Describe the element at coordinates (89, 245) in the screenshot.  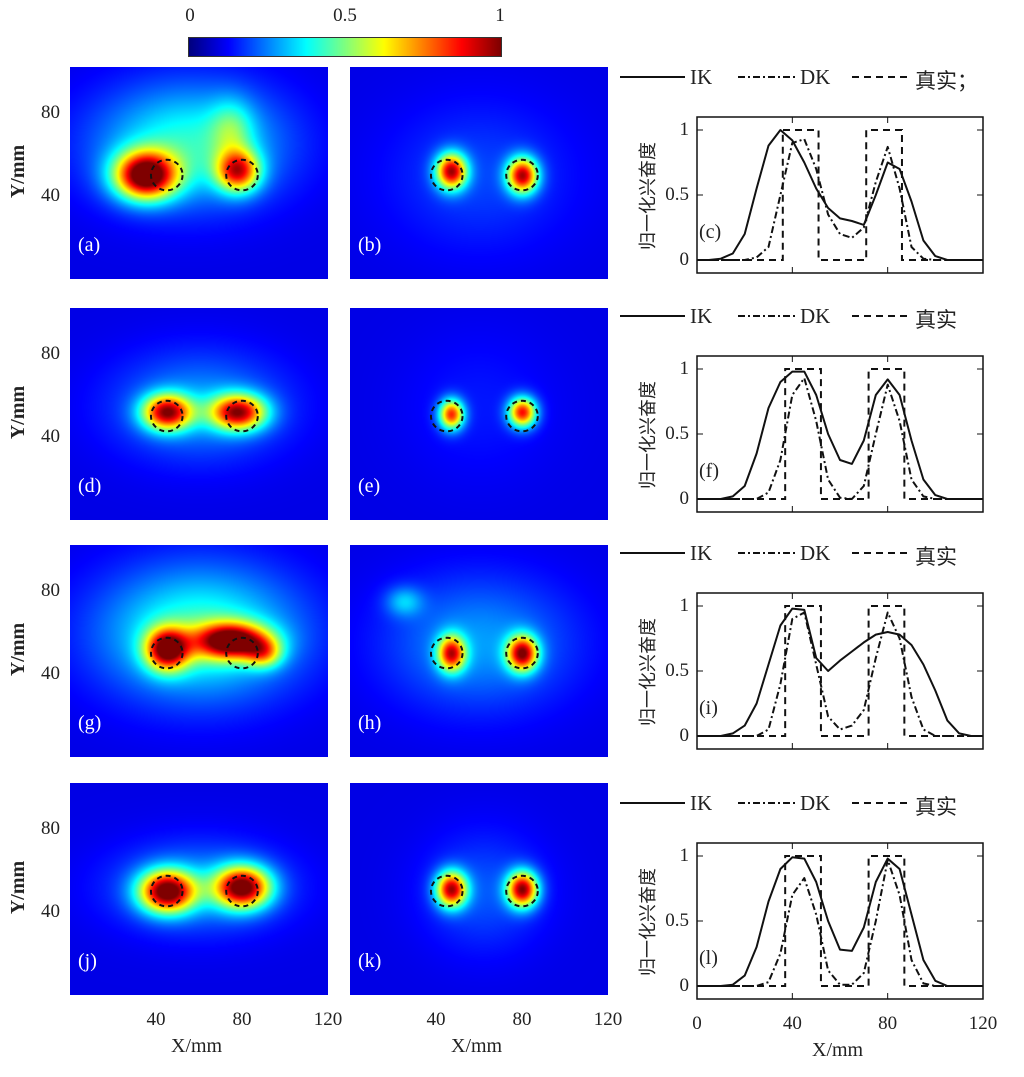
I see `panel-label: (a)` at that location.